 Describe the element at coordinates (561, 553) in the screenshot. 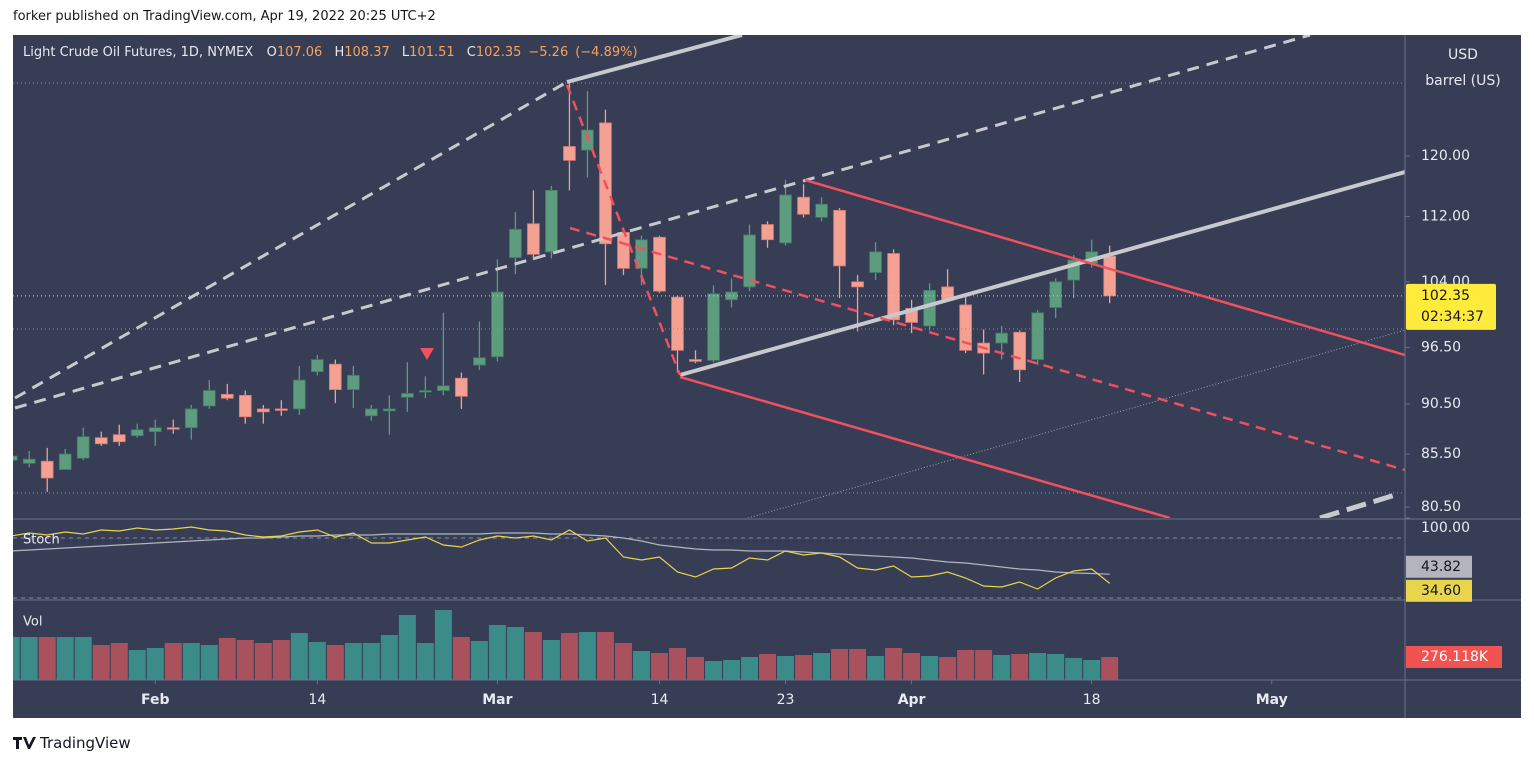

I see `stoch-line` at that location.